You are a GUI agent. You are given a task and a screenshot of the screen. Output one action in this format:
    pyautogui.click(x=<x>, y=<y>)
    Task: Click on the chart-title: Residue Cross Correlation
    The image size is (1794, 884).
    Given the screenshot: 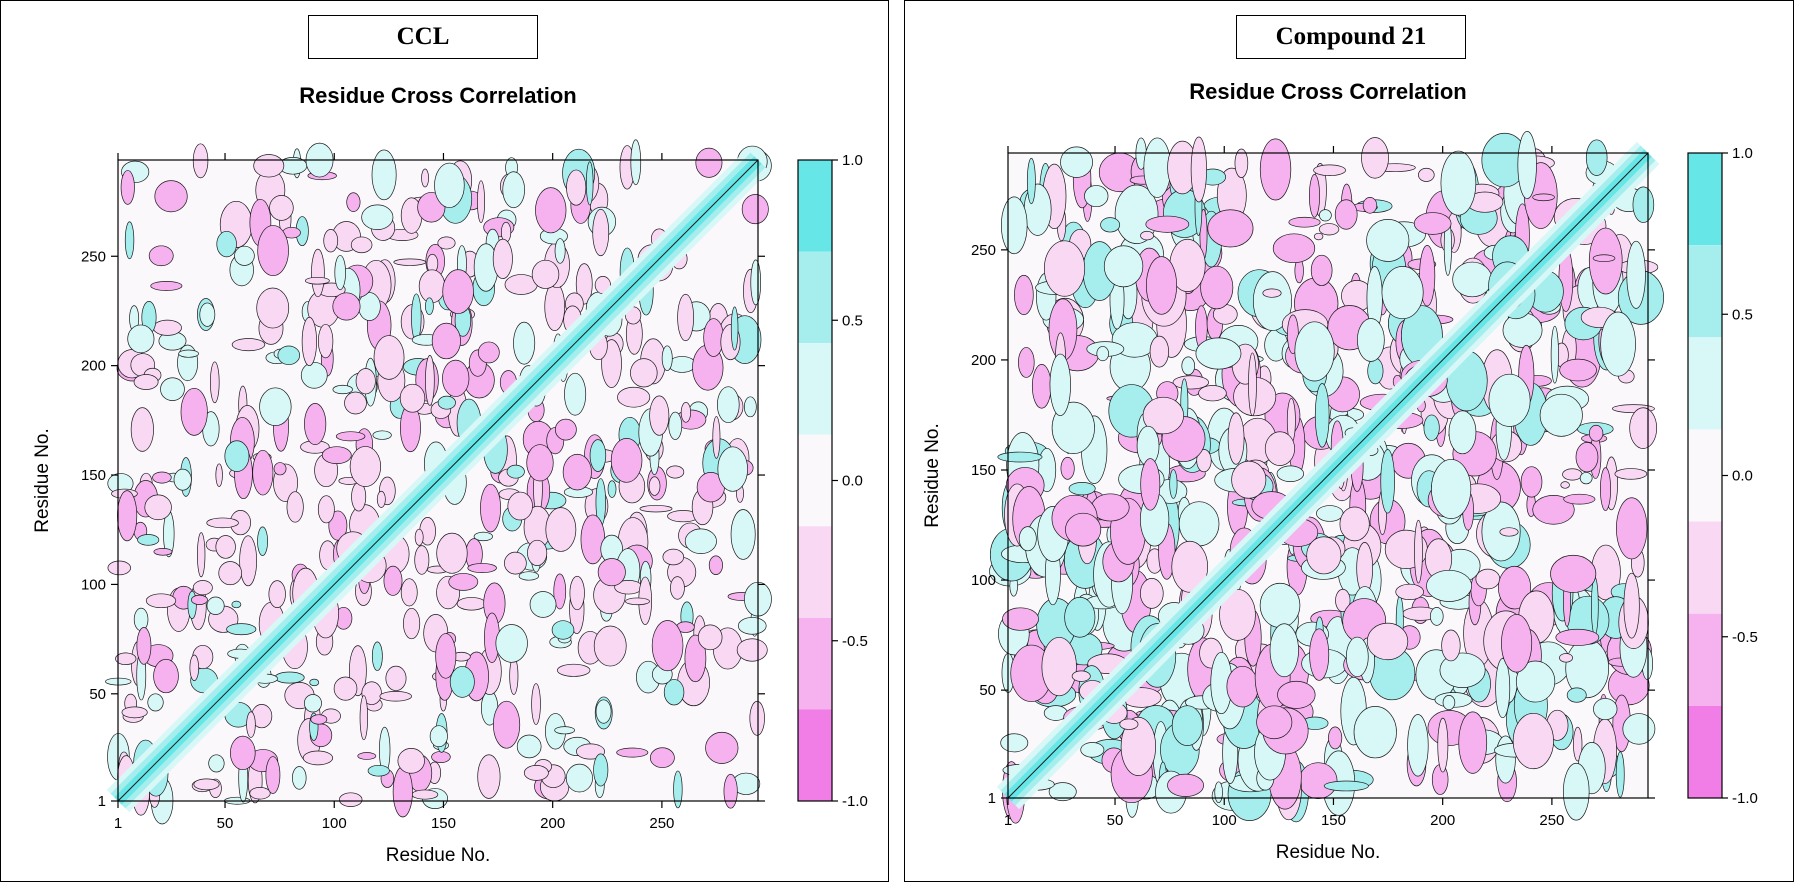 What is the action you would take?
    pyautogui.click(x=438, y=95)
    